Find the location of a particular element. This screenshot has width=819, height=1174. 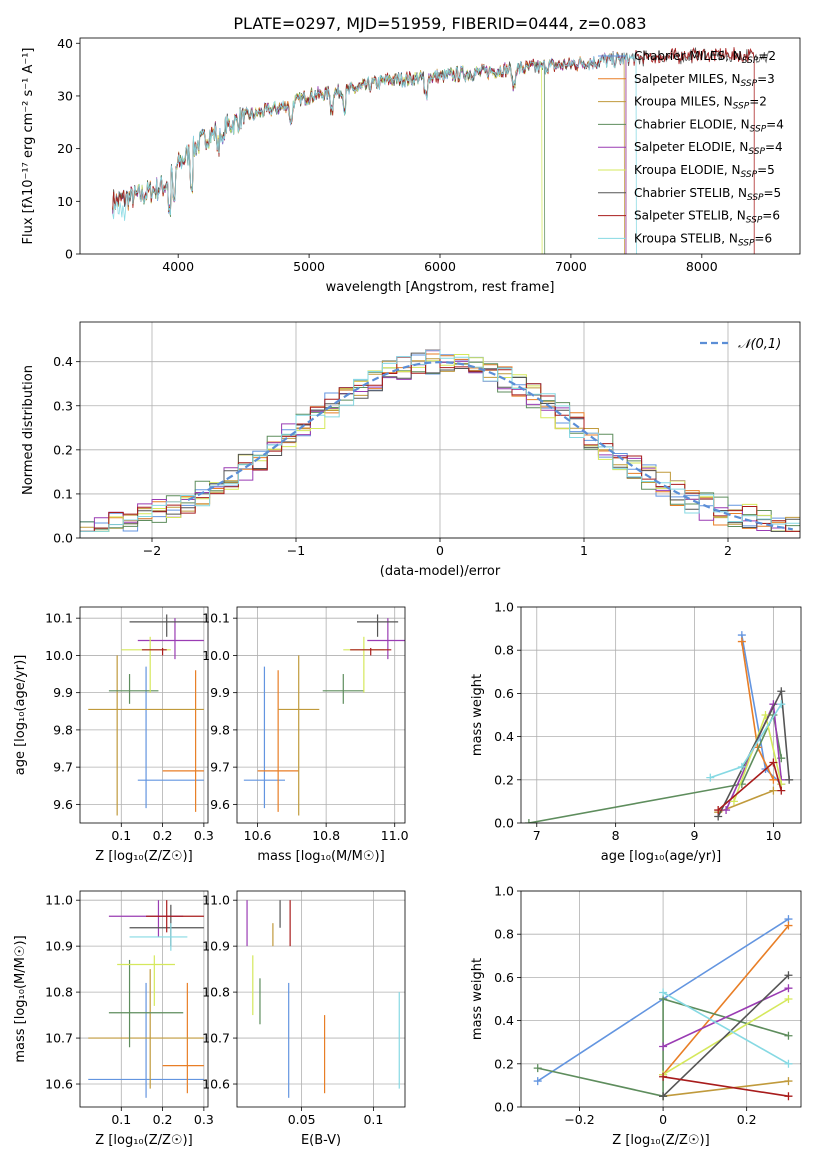

spectrum-series-kroupa-elodie is located at coordinates (327, 156).